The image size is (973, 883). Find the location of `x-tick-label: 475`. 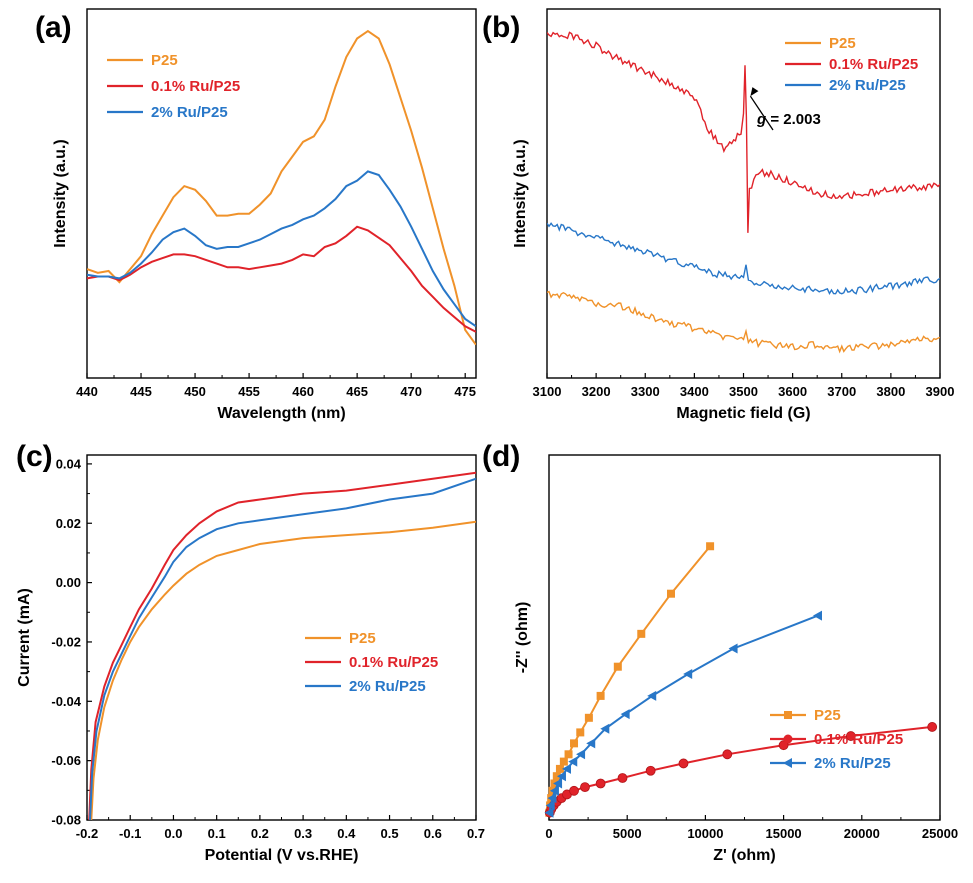

x-tick-label: 475 is located at coordinates (465, 391).